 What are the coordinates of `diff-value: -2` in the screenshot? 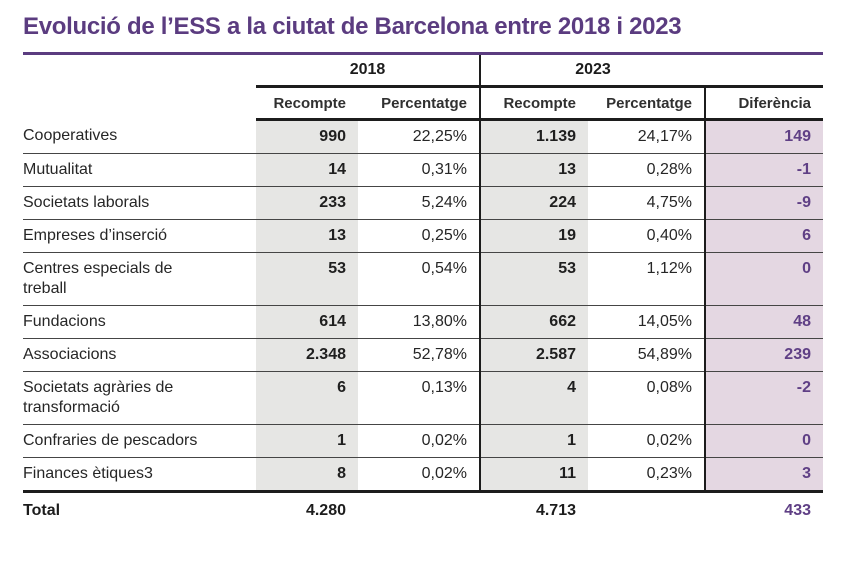 It's located at (763, 398).